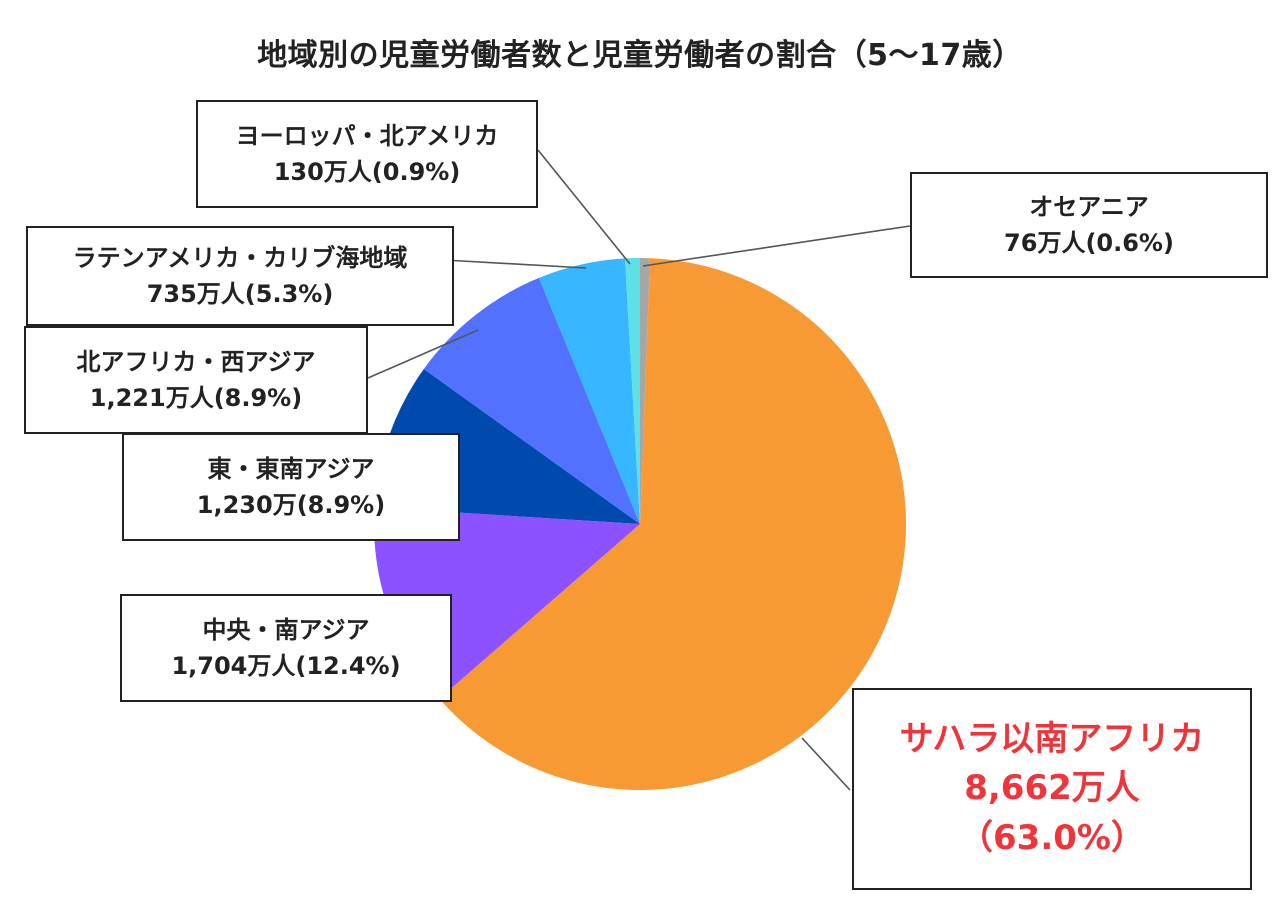  What do you see at coordinates (240, 294) in the screenshot?
I see `slice-label-value: 735万人(5.3%)` at bounding box center [240, 294].